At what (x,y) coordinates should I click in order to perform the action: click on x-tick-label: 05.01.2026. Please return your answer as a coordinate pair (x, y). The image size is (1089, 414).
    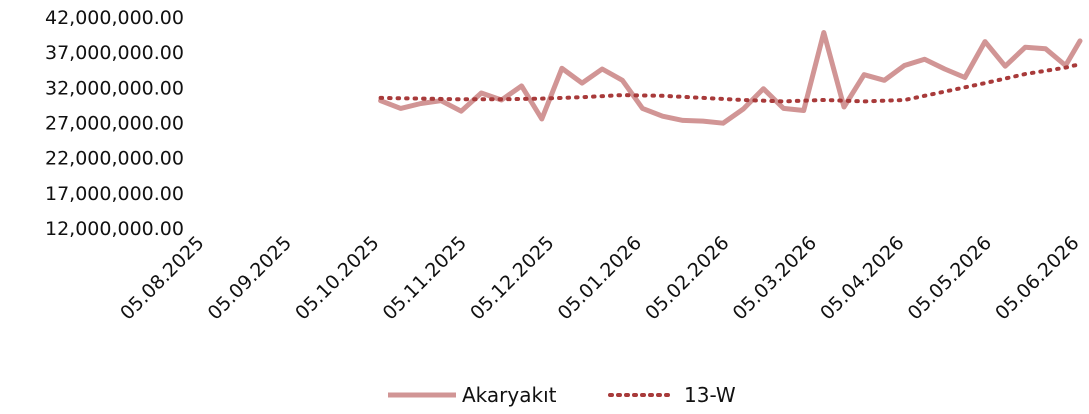
    Looking at the image, I should click on (600, 278).